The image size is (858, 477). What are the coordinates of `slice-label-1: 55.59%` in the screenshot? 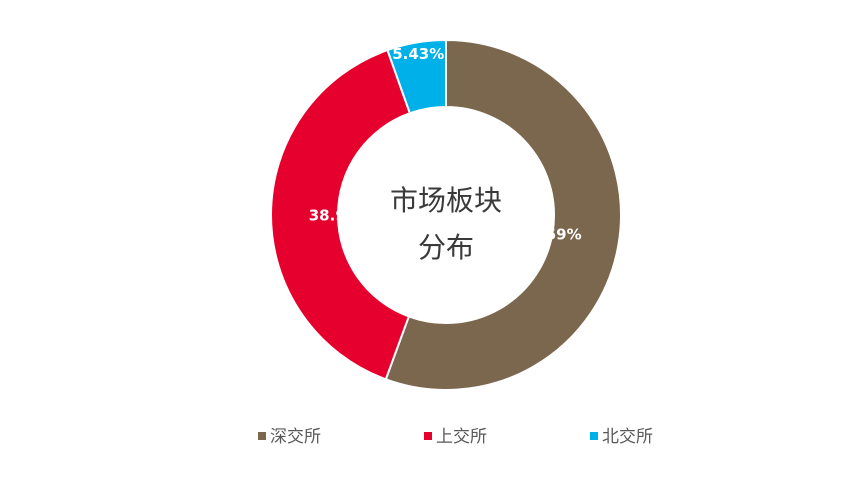 It's located at (550, 235).